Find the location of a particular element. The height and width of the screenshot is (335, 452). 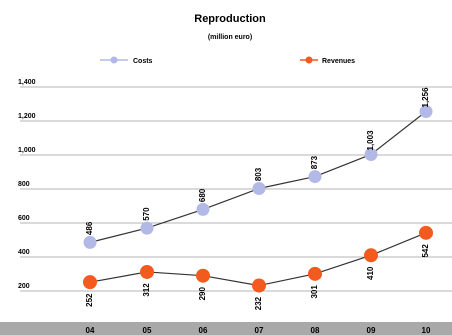

y-tick-label: 1,400 is located at coordinates (27, 82).